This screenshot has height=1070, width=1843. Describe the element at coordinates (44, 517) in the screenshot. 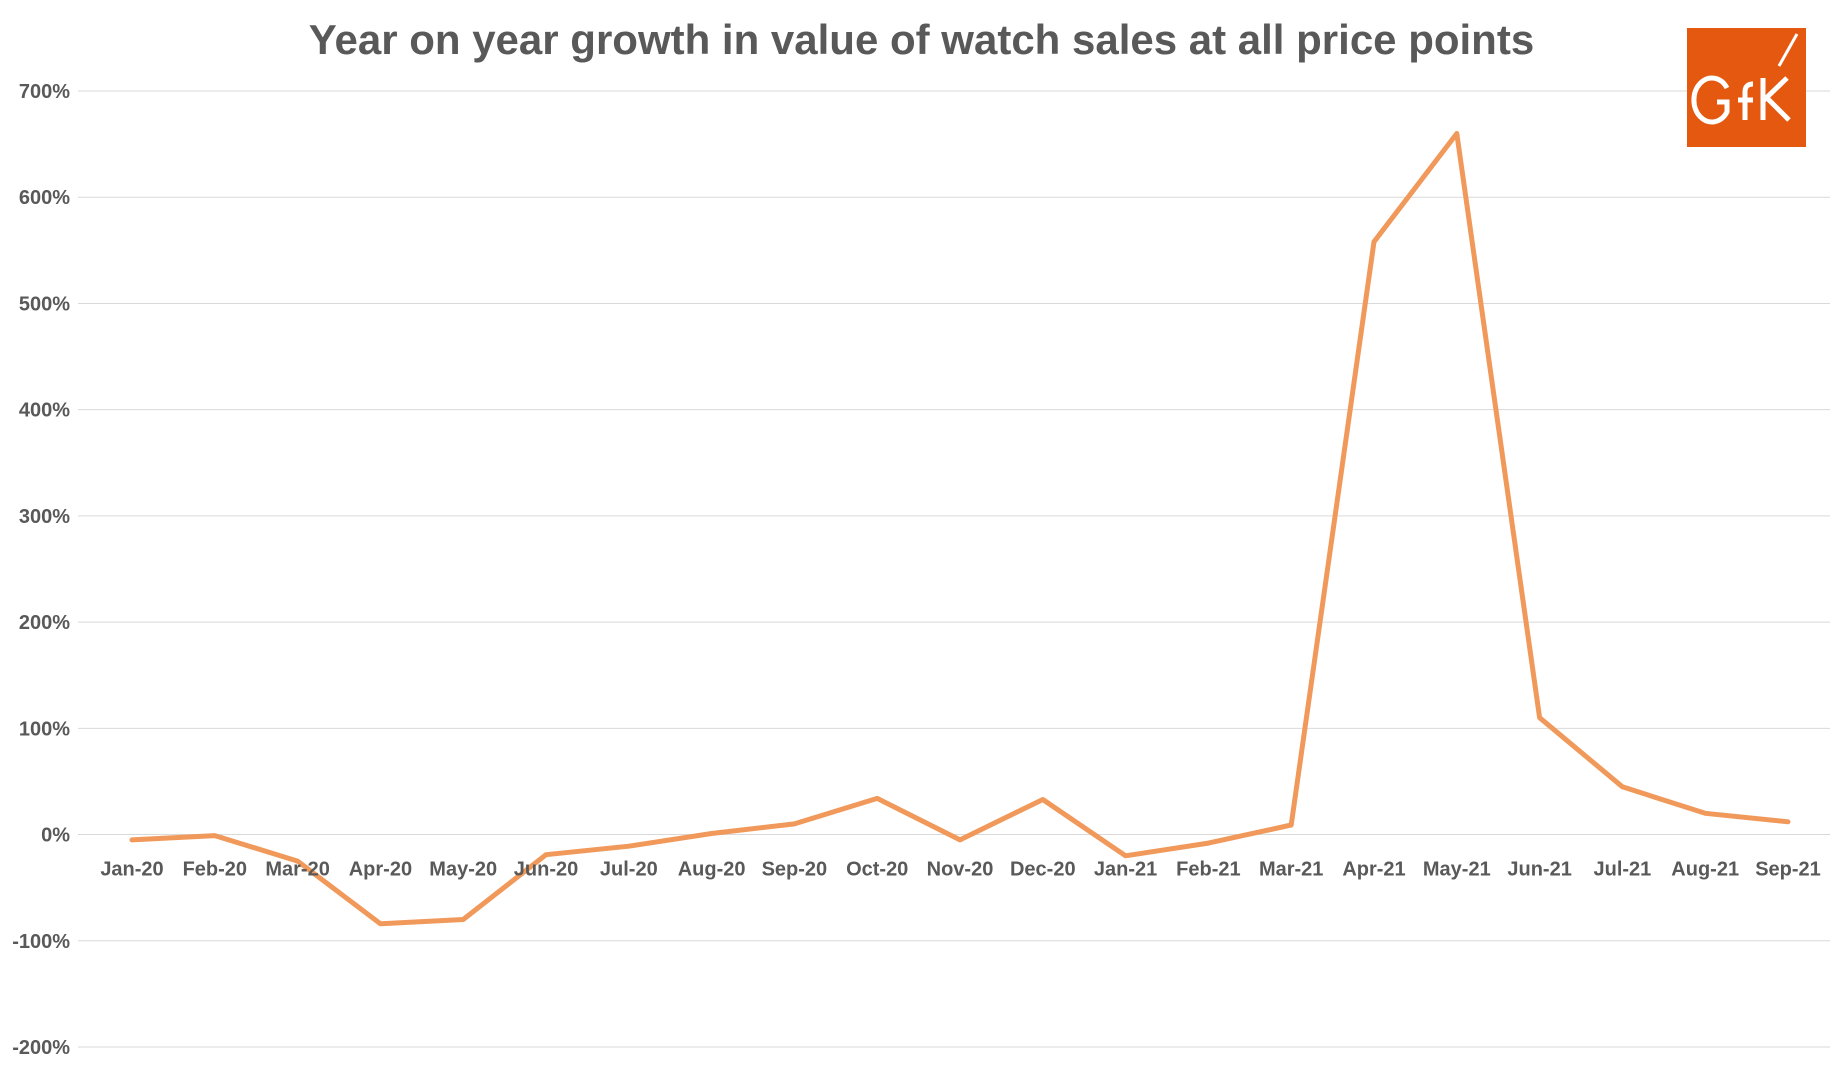

I see `y-tick-label: 300%` at that location.